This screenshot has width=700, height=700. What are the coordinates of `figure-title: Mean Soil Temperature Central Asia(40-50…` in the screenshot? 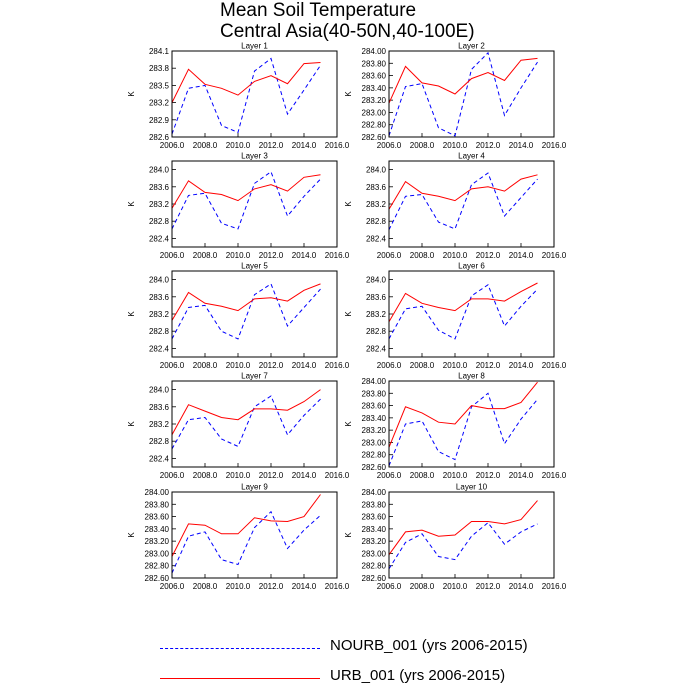 It's located at (347, 21).